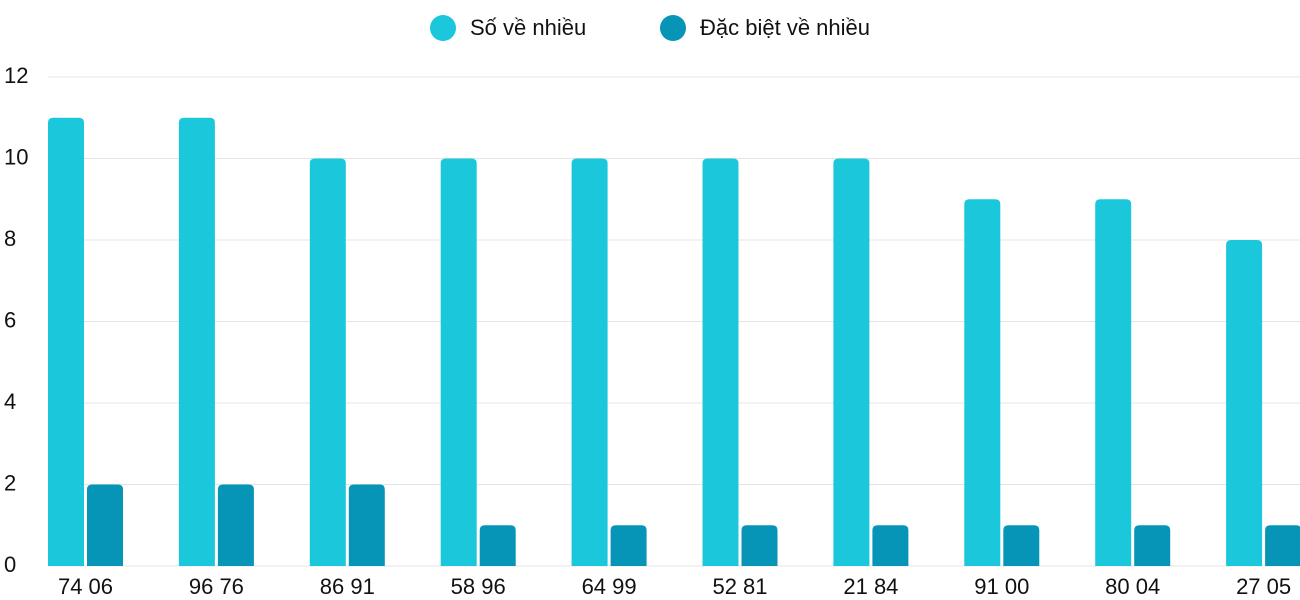 The image size is (1300, 600). What do you see at coordinates (739, 586) in the screenshot?
I see `x-tick-label: 52 81` at bounding box center [739, 586].